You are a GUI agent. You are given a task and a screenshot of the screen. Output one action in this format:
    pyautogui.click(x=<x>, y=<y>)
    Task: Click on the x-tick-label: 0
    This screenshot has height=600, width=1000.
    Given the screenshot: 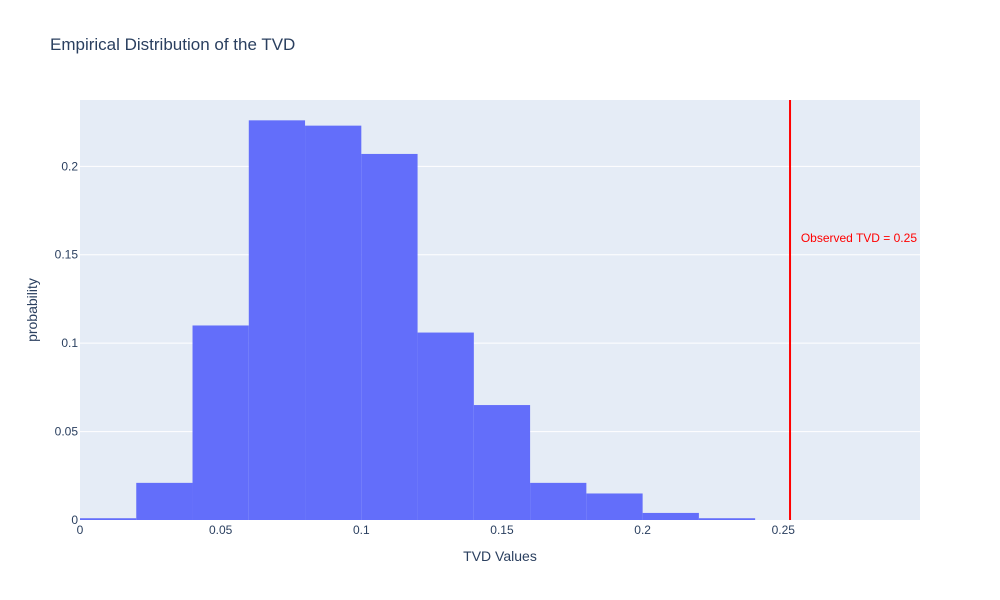 What is the action you would take?
    pyautogui.click(x=80, y=530)
    